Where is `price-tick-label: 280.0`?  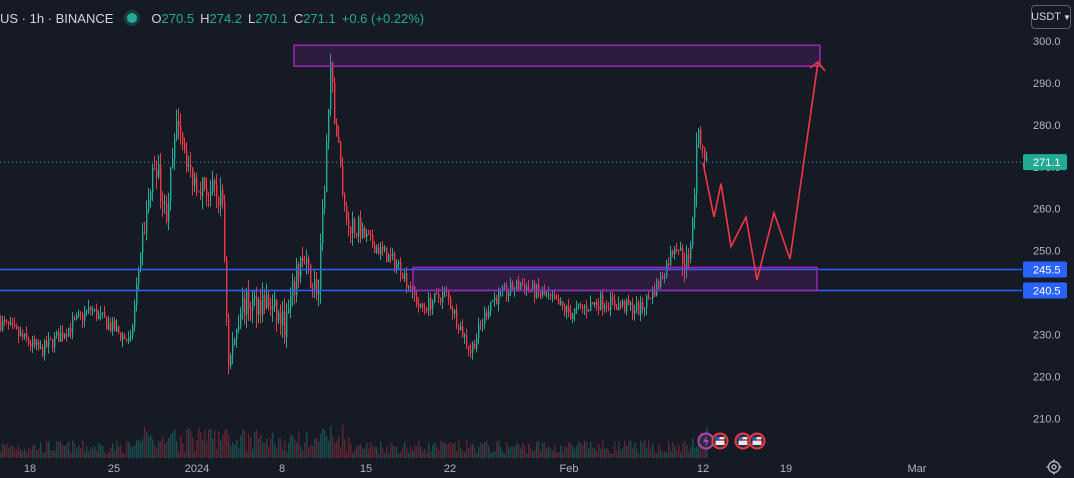 price-tick-label: 280.0 is located at coordinates (1047, 126).